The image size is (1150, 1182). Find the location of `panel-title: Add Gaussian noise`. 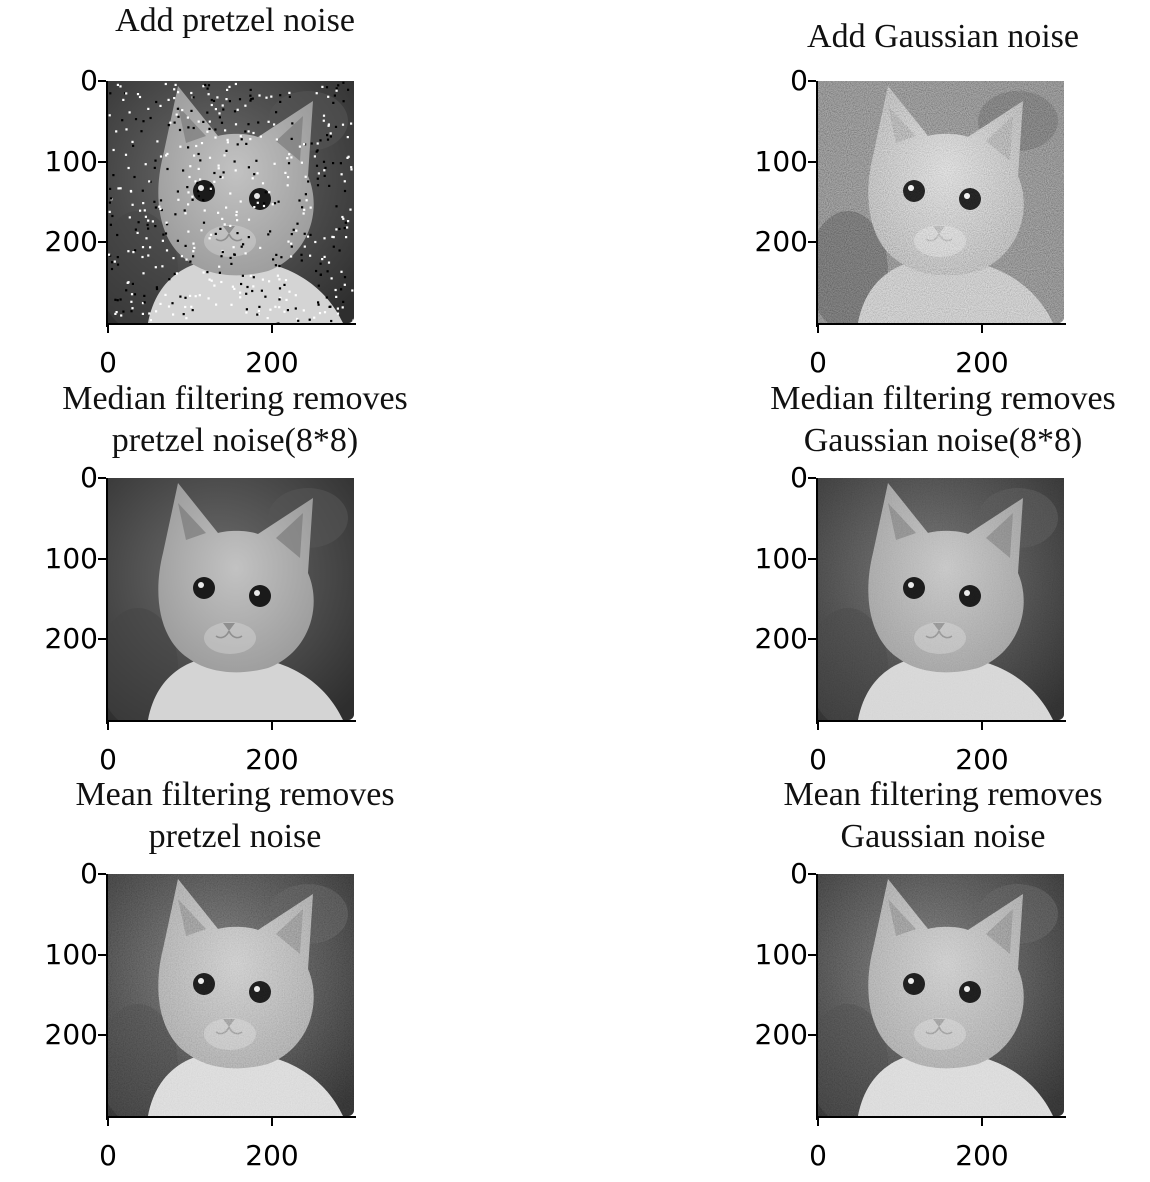

panel-title: Add Gaussian noise is located at coordinates (929, 37).